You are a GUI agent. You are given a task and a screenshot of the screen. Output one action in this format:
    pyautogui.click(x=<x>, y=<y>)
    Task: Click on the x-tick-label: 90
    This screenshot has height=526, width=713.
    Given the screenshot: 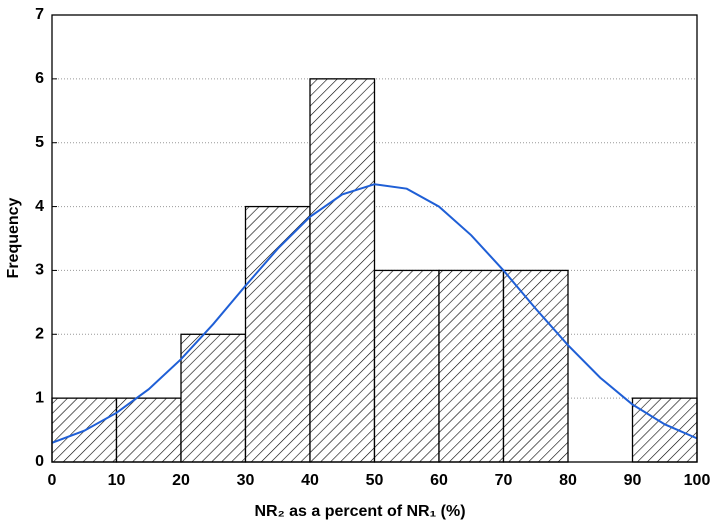 What is the action you would take?
    pyautogui.click(x=633, y=480)
    